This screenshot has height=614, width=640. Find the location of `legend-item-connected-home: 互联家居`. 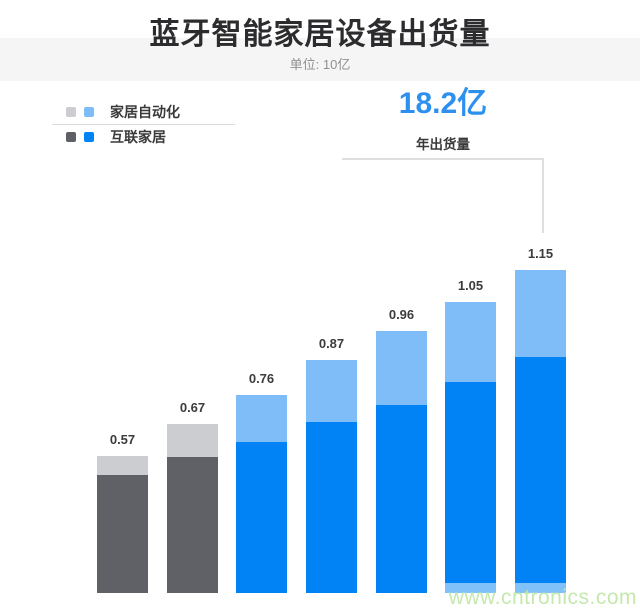

legend-item-connected-home: 互联家居 is located at coordinates (143, 136).